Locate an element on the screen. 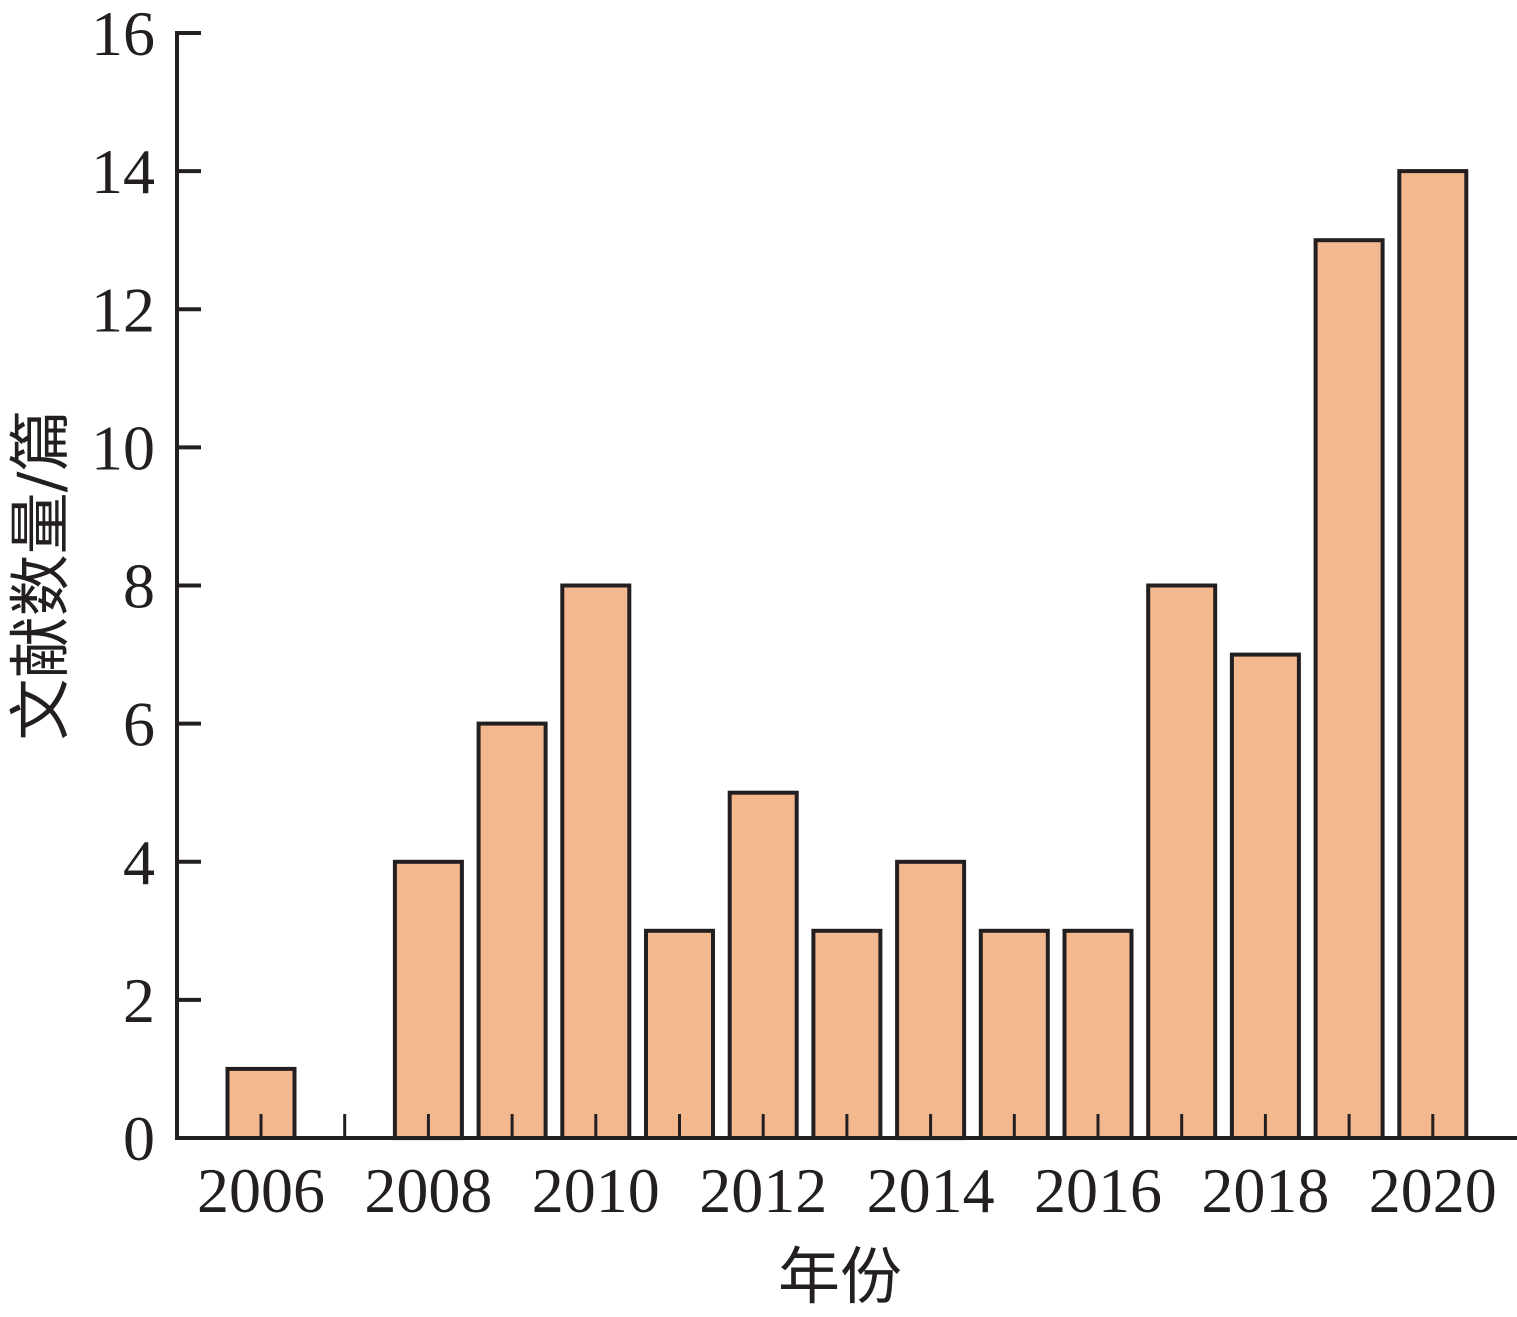 This screenshot has width=1517, height=1317. bar-2016 is located at coordinates (1098, 1034).